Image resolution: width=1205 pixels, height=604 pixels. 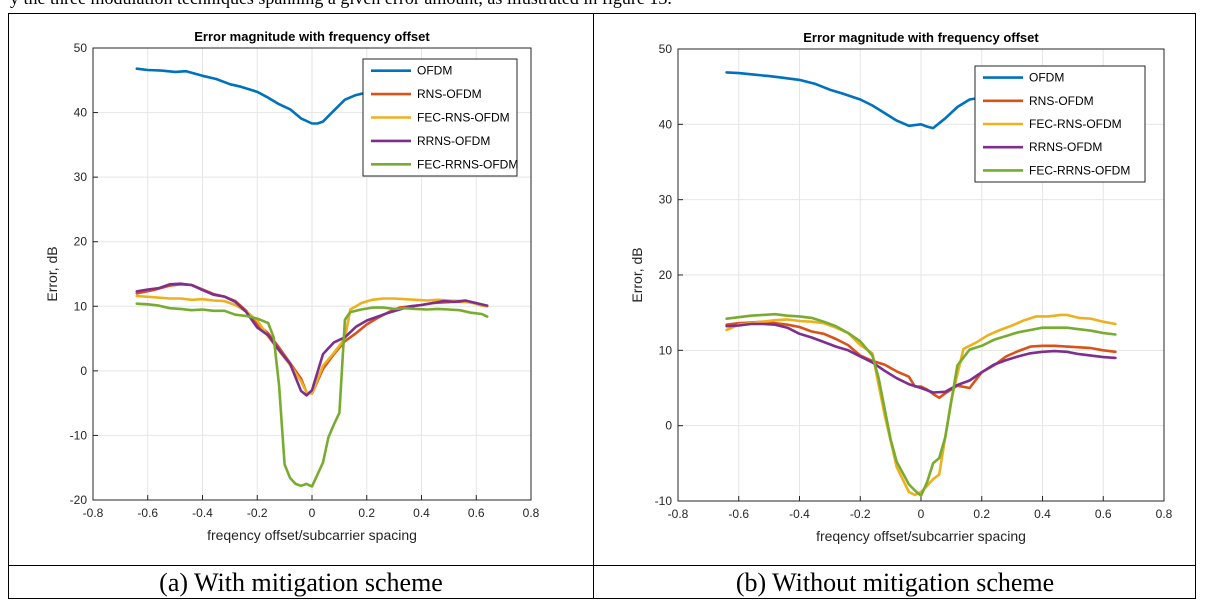 I want to click on y-tick-label: -20, so click(x=79, y=500).